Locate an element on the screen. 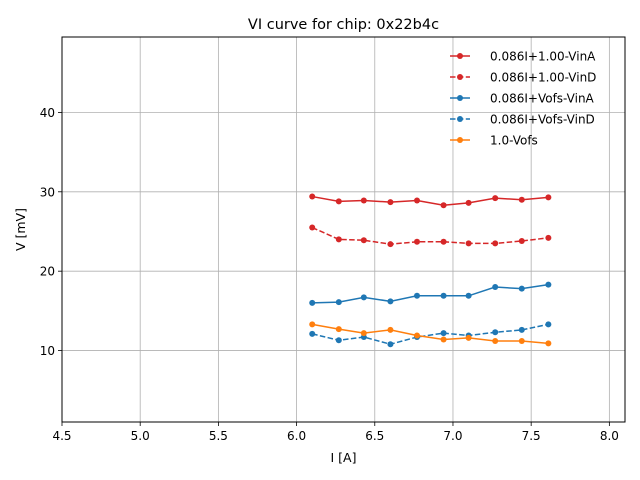 This screenshot has width=640, height=480. x-tick-label: 5.0 is located at coordinates (140, 436).